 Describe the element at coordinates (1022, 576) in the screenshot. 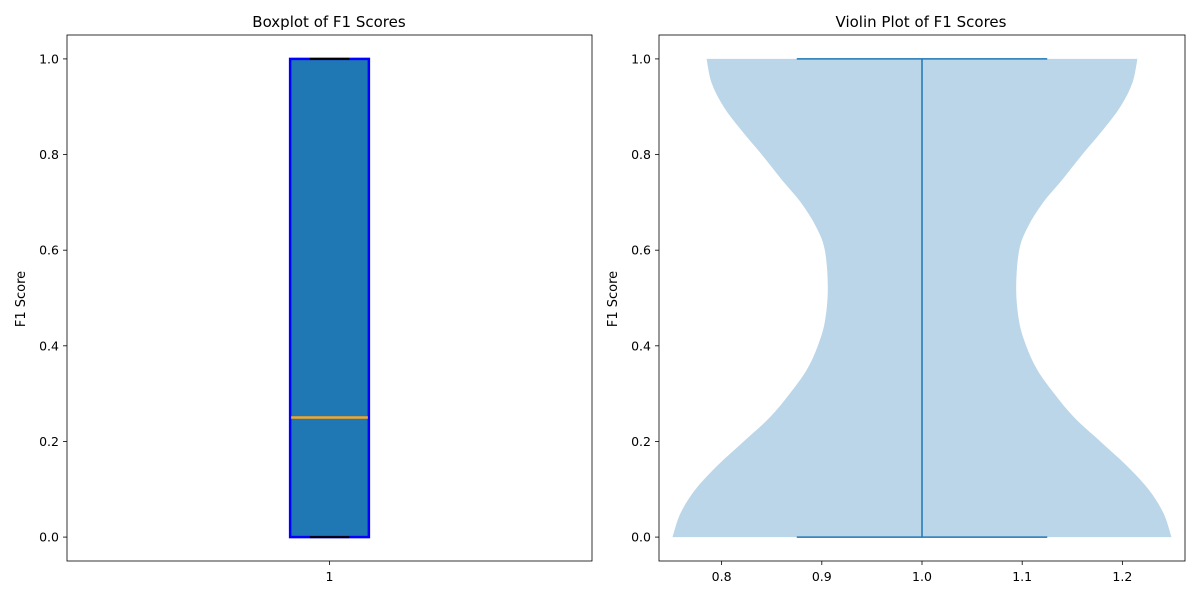

I see `x-tick-label: 1.1` at that location.